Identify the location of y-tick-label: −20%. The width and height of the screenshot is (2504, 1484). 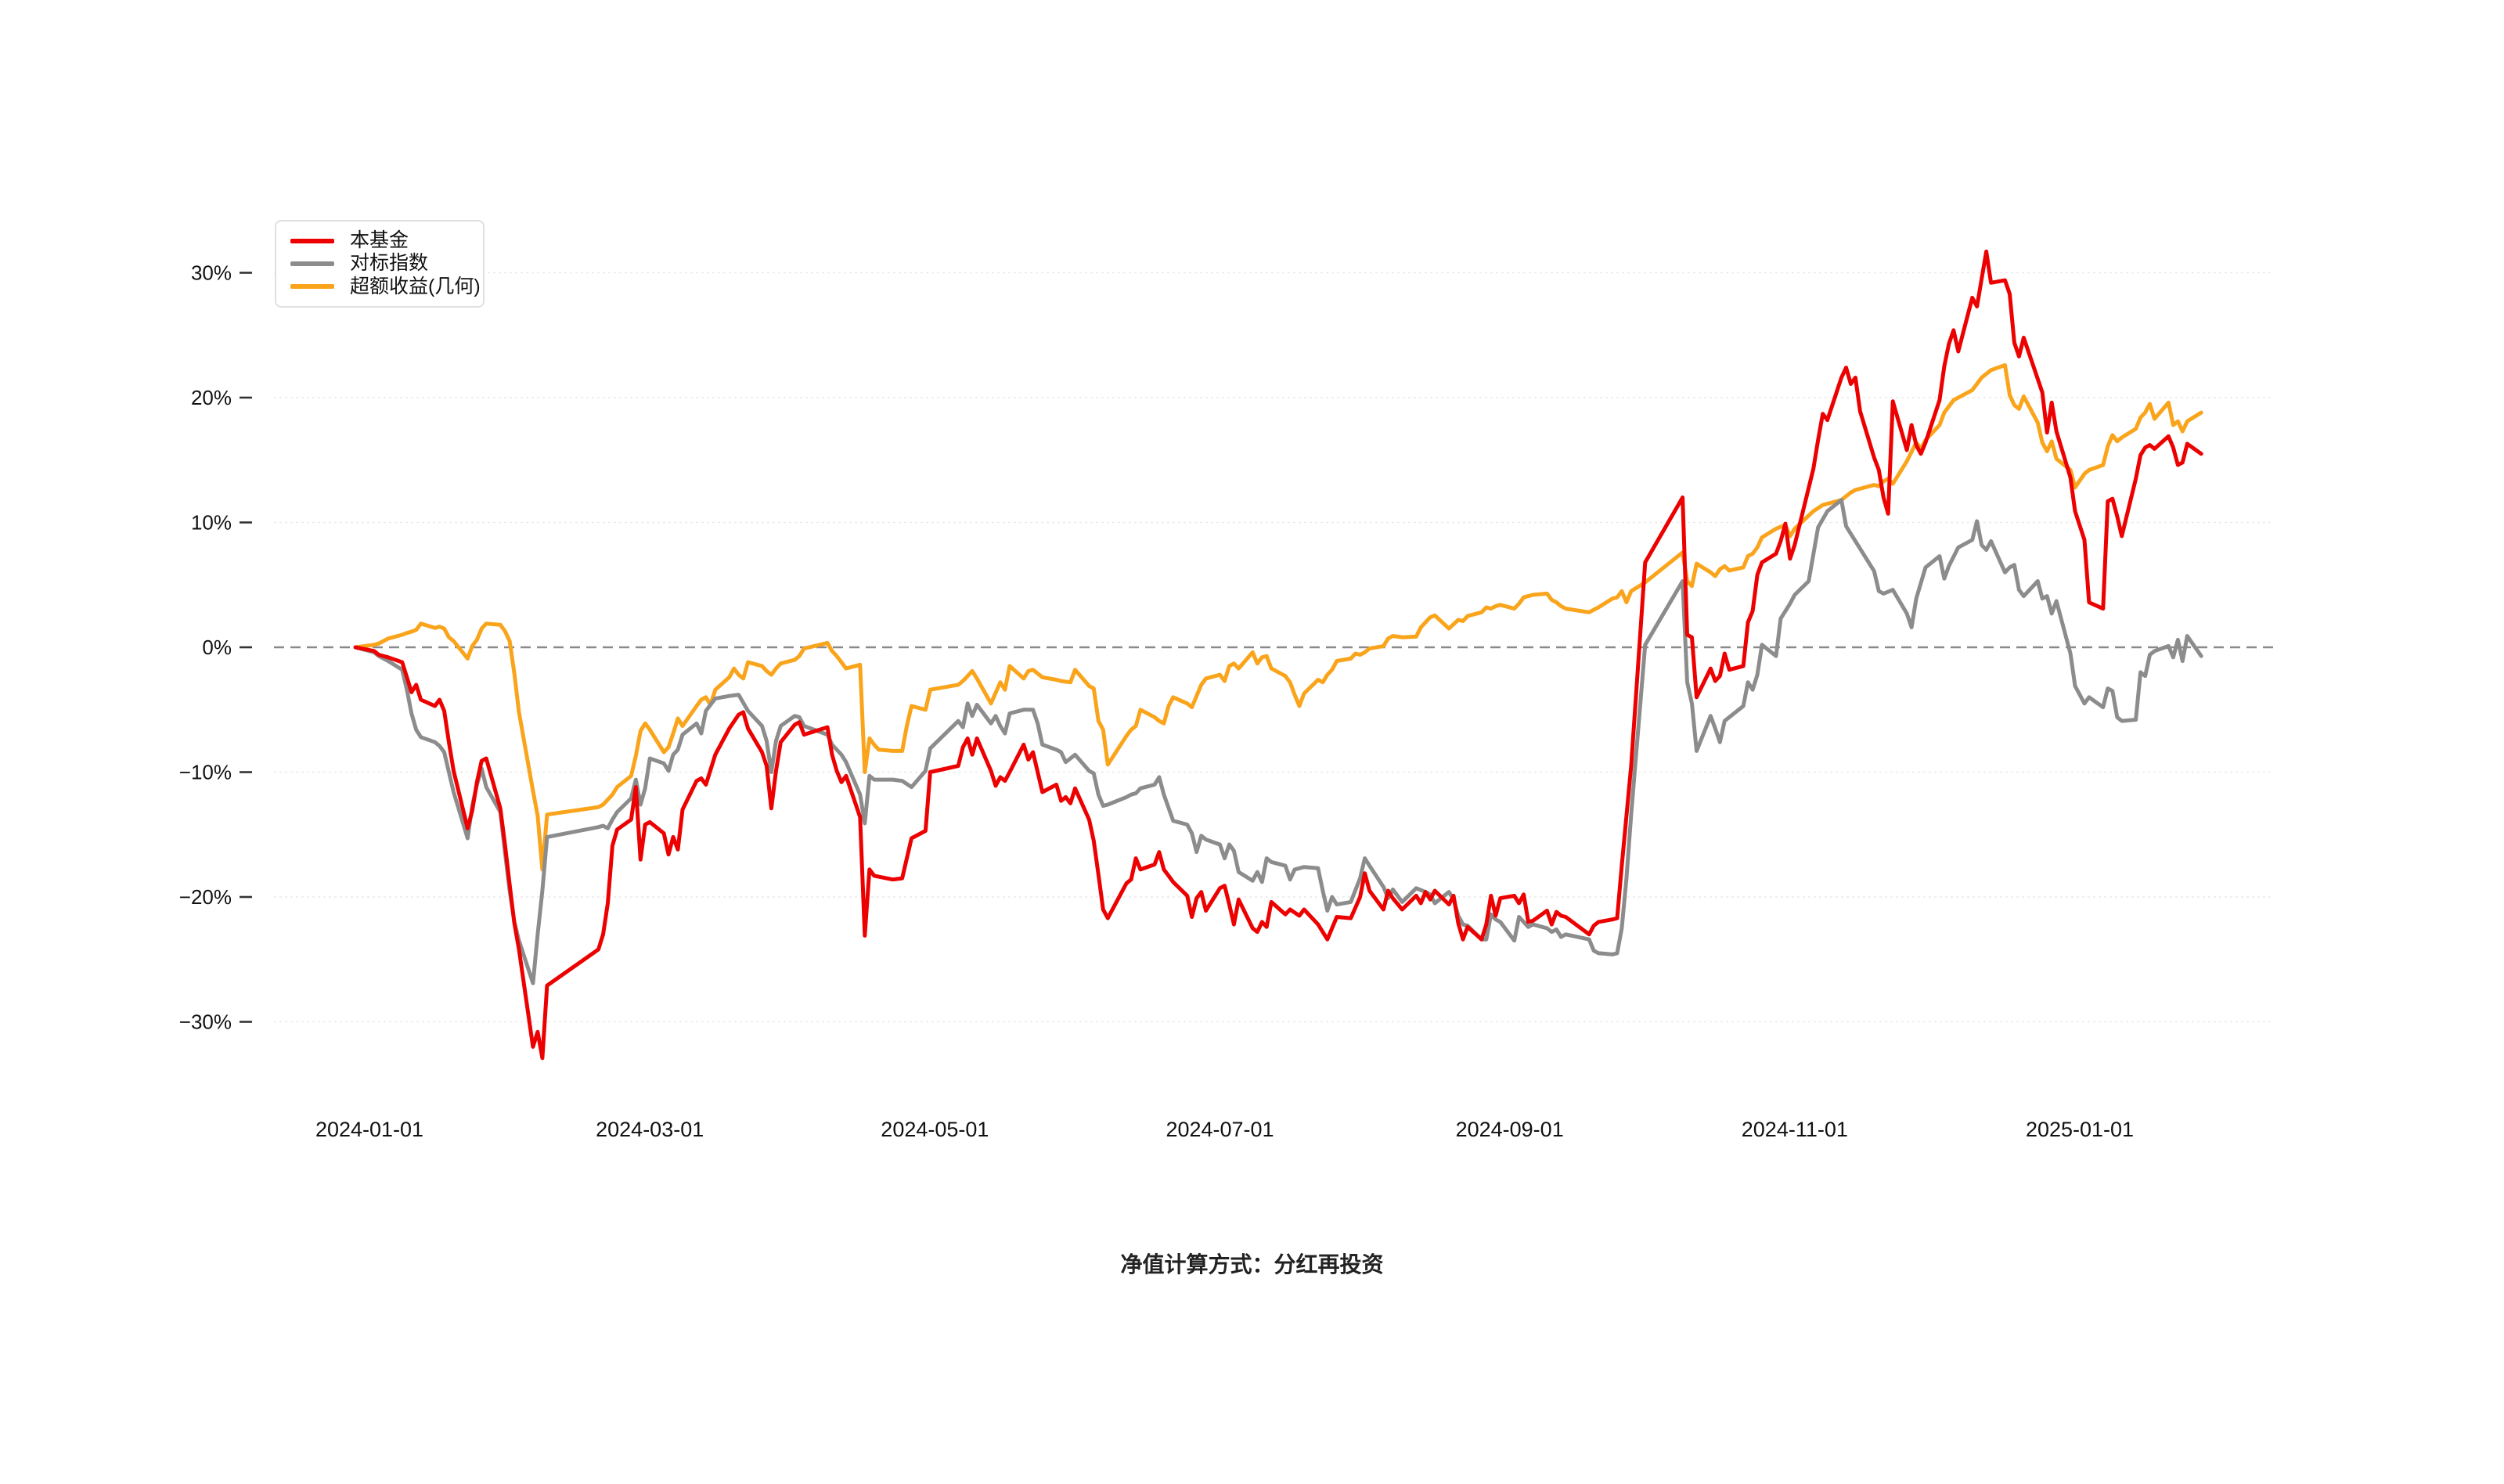
(205, 897).